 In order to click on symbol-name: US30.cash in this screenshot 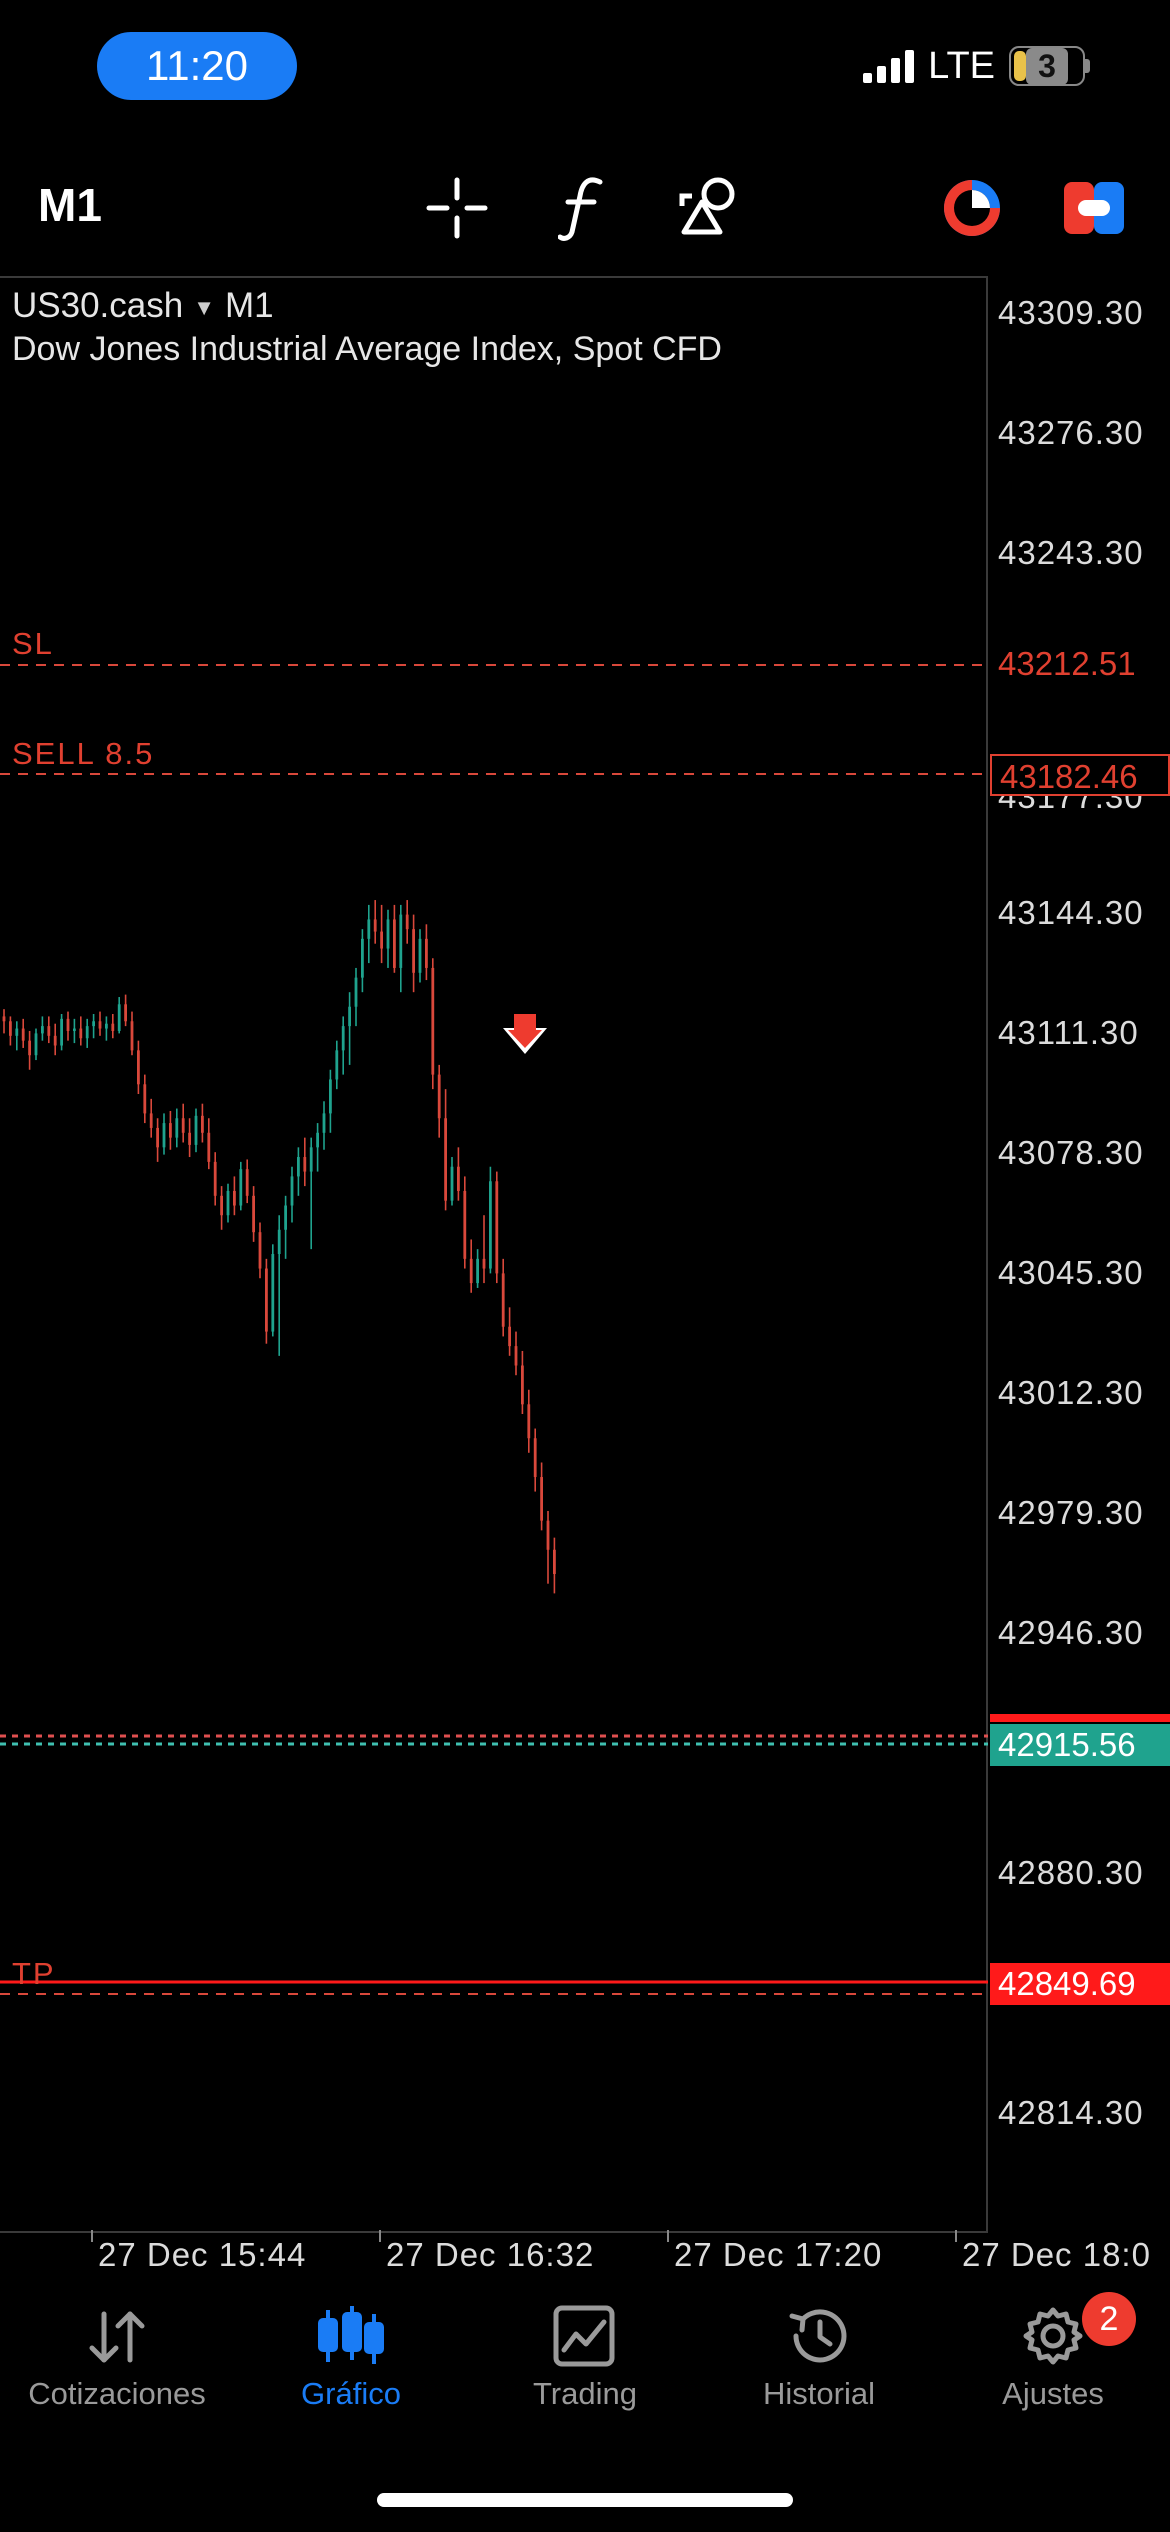, I will do `click(98, 305)`.